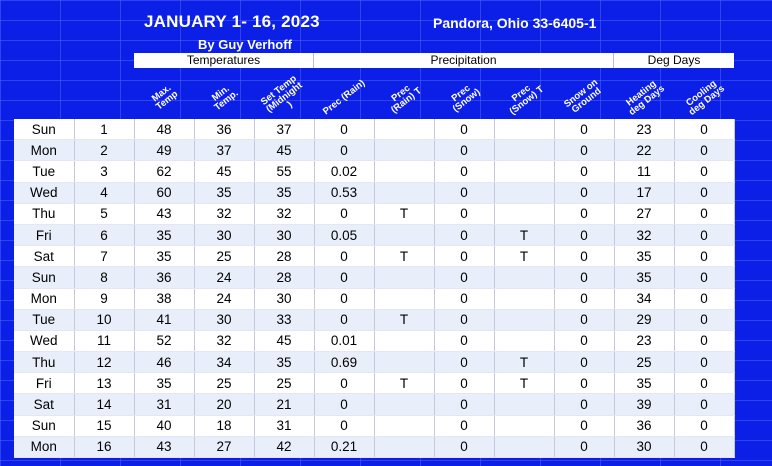 This screenshot has height=466, width=772. What do you see at coordinates (224, 60) in the screenshot?
I see `group-temperatures: Temperatures` at bounding box center [224, 60].